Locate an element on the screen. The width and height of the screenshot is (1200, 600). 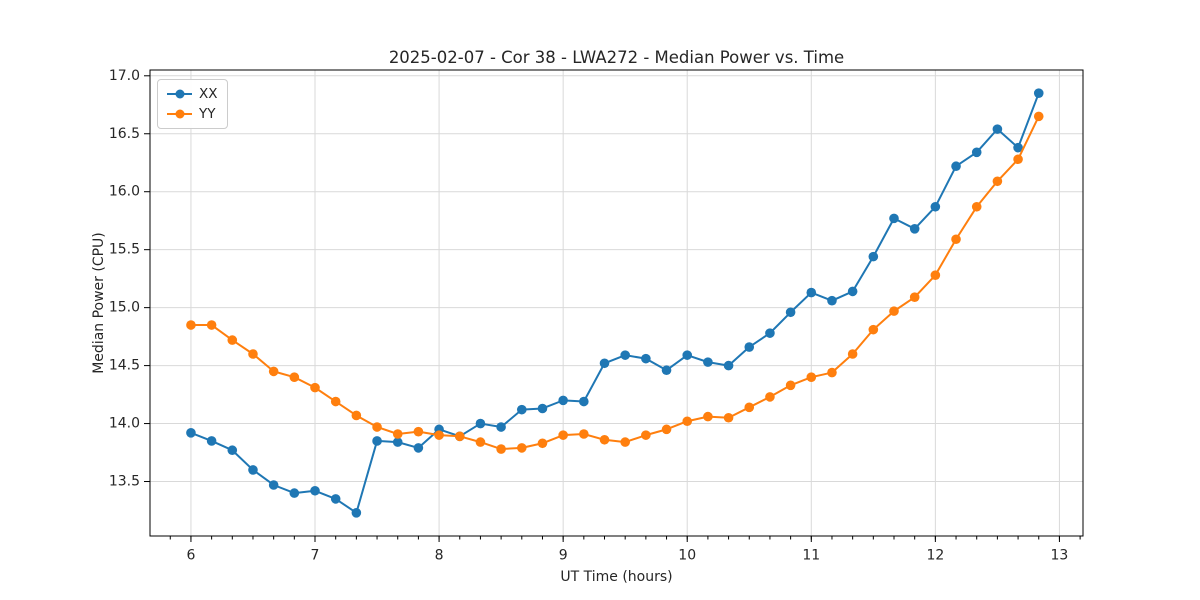
x-tick-label: 6 is located at coordinates (190, 556).